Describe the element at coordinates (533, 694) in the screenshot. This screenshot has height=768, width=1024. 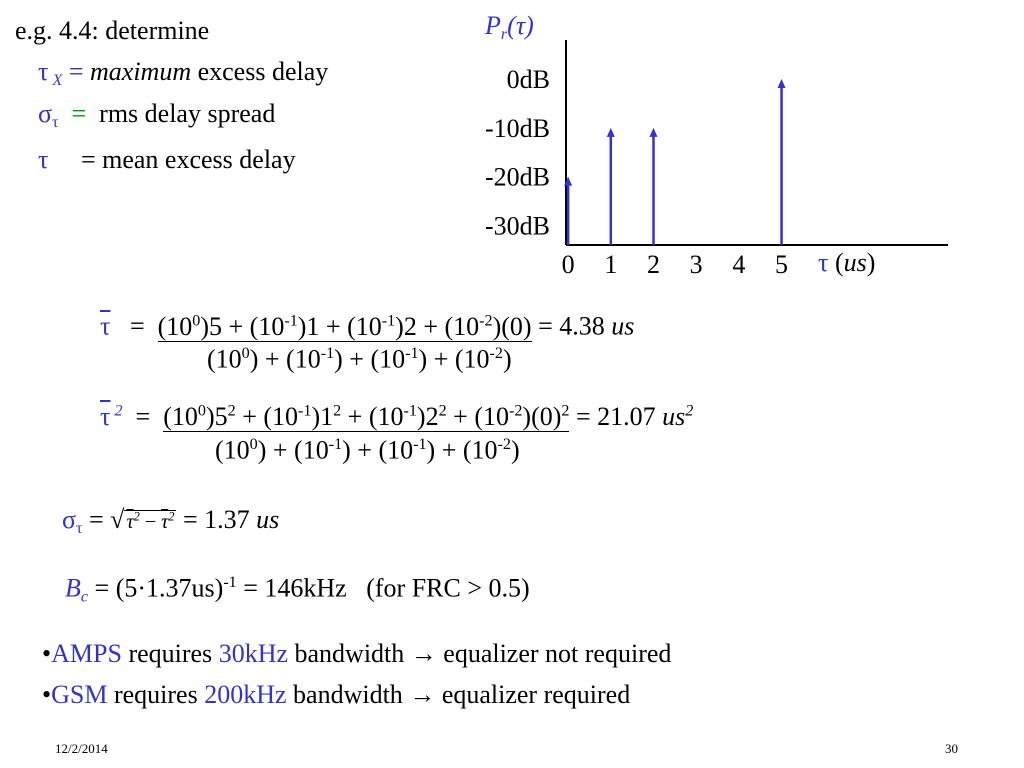
I see `text-run: equalizer required` at that location.